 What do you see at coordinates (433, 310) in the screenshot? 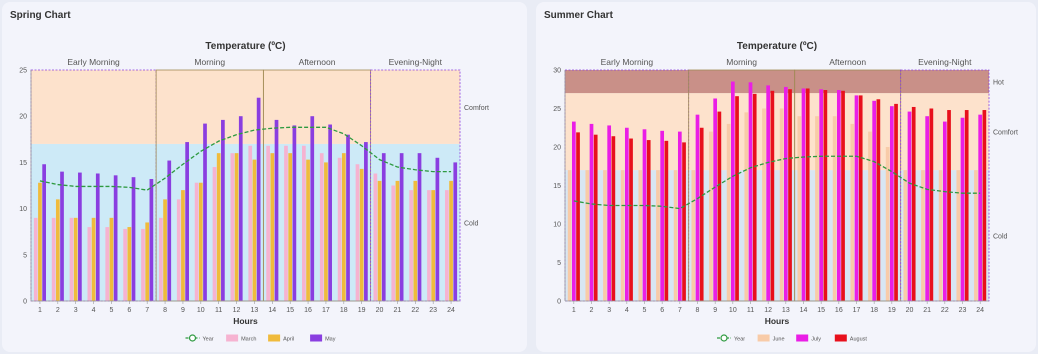
I see `x-tick-label: 23` at bounding box center [433, 310].